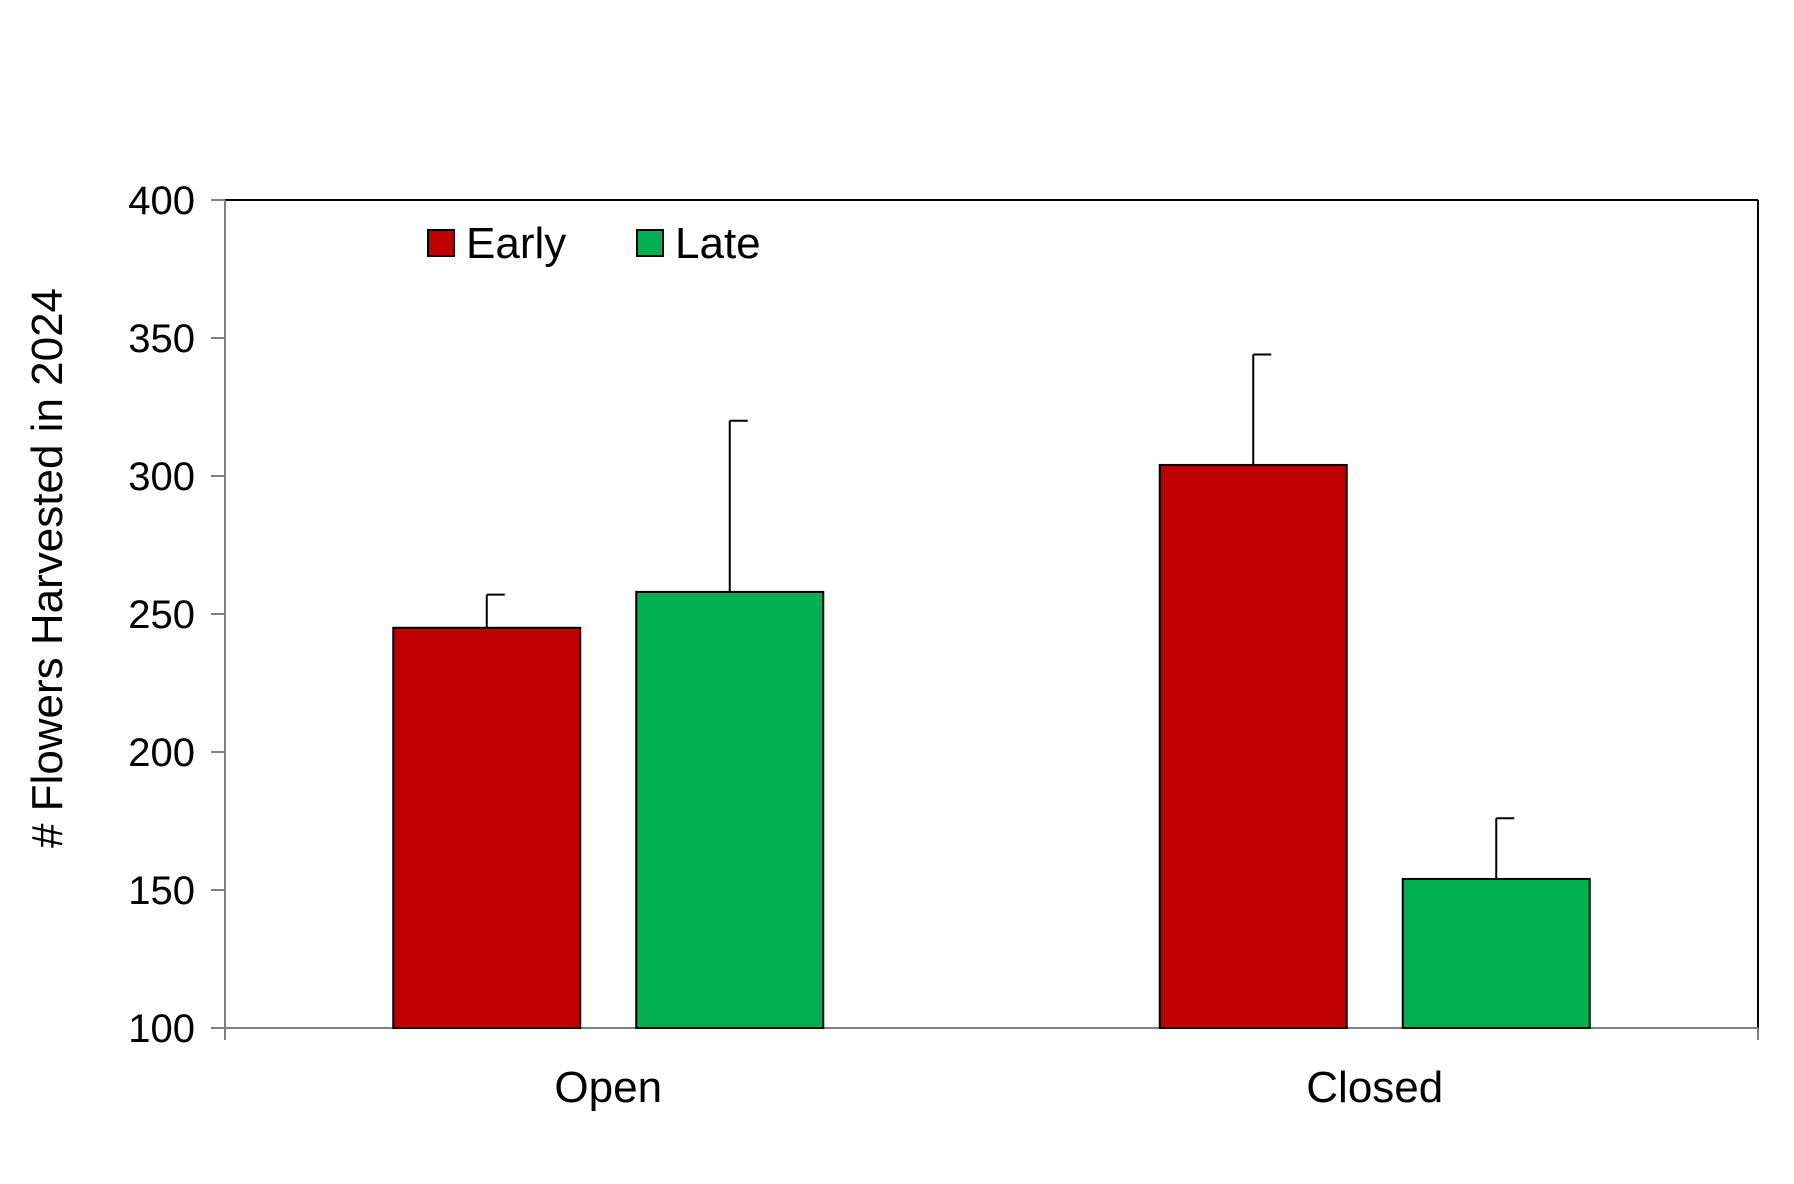 This screenshot has width=1794, height=1184. Describe the element at coordinates (487, 827) in the screenshot. I see `bar-early-open` at that location.